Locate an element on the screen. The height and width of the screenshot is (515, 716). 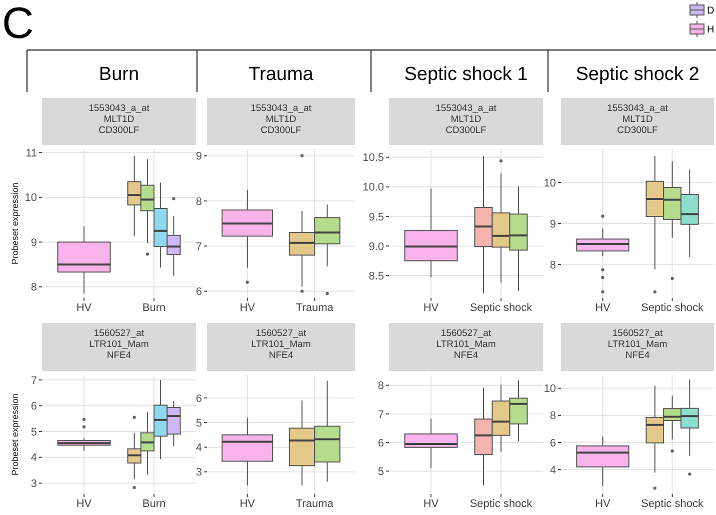
text: Burn is located at coordinates (119, 74).